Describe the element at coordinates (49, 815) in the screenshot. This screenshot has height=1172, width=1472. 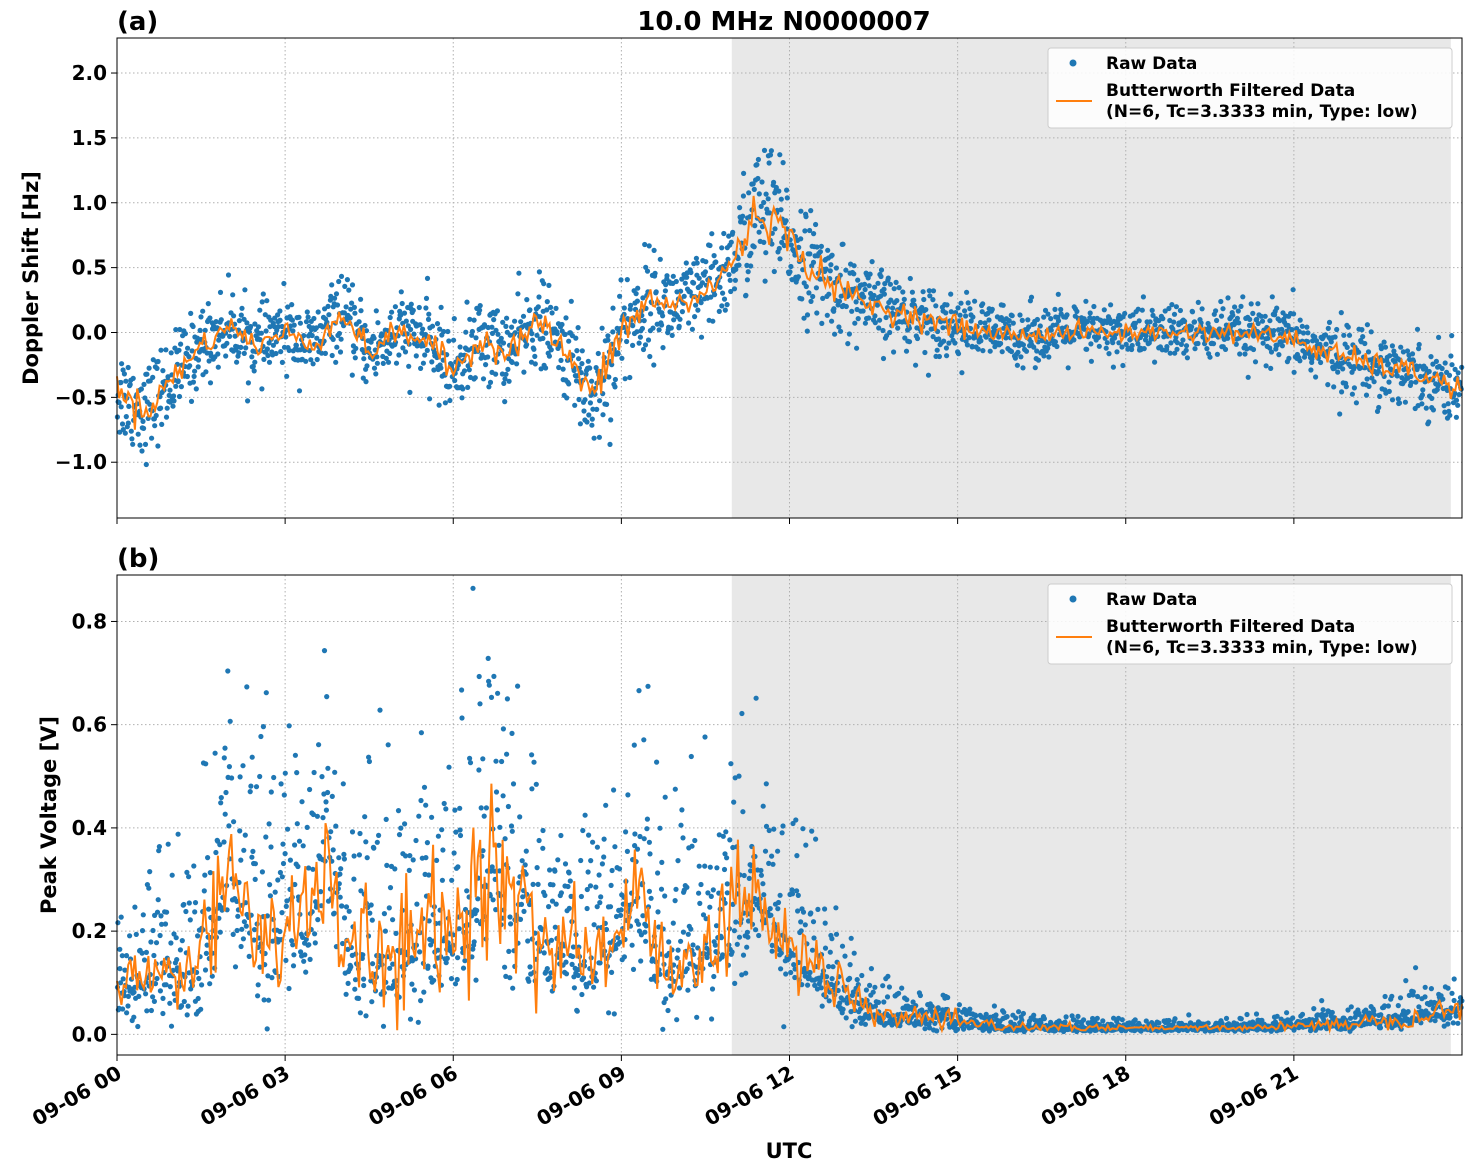
I see `panel-b-y-axis-label: Peak Voltage [V]` at that location.